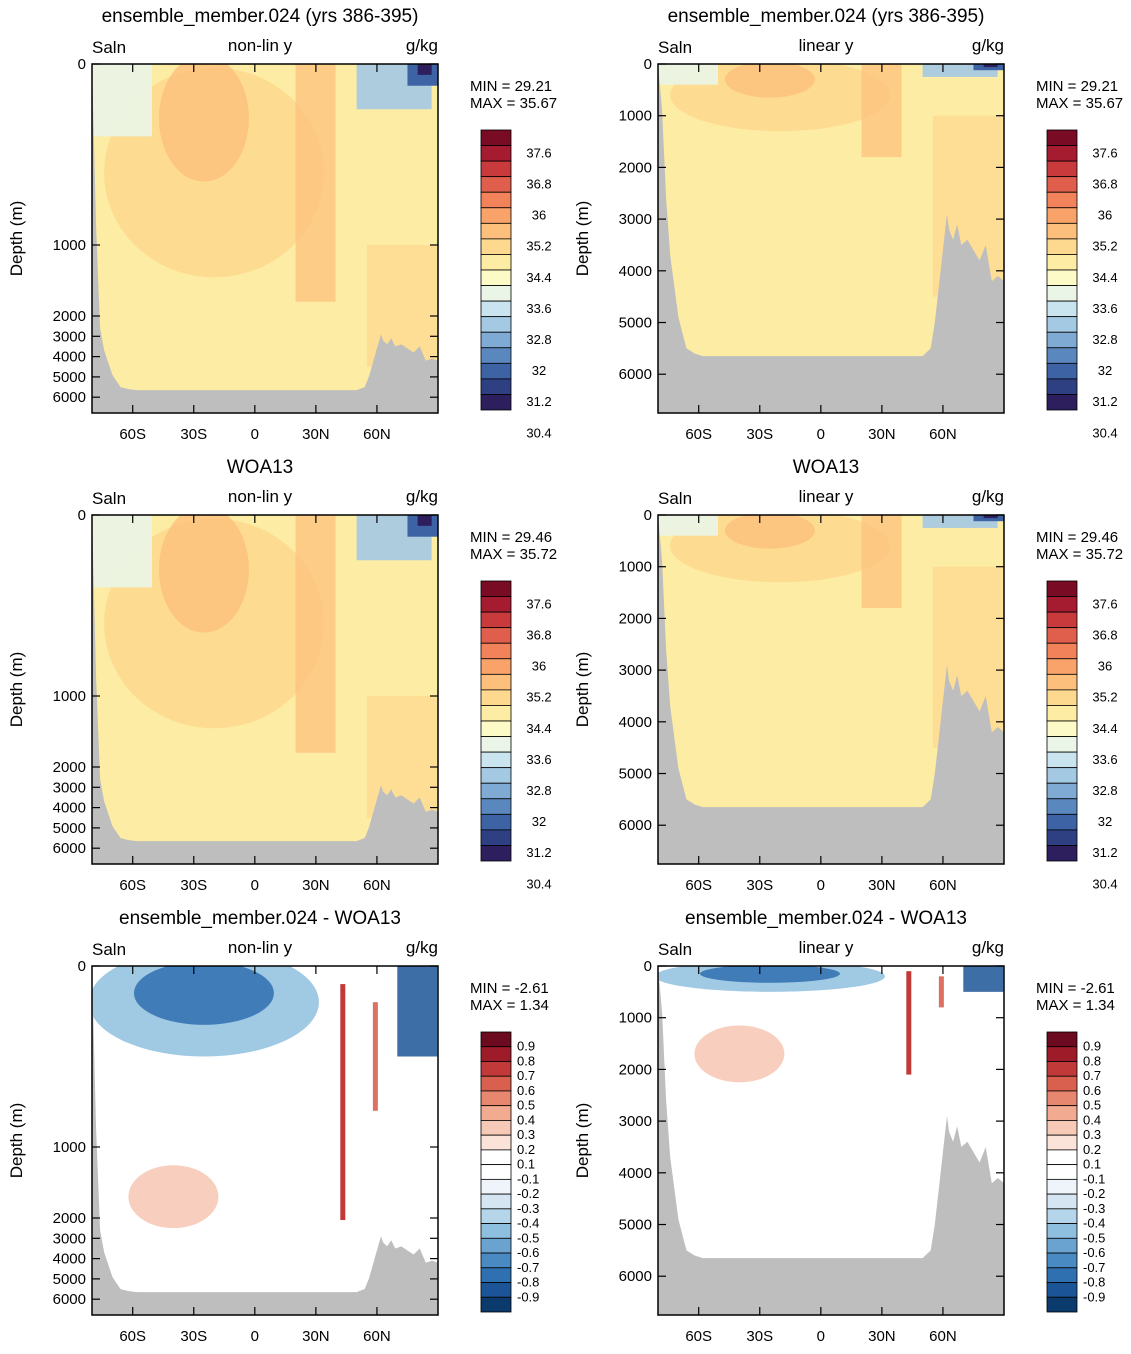 Image resolution: width=1131 pixels, height=1354 pixels. Describe the element at coordinates (988, 496) in the screenshot. I see `units-label: g/kg` at that location.